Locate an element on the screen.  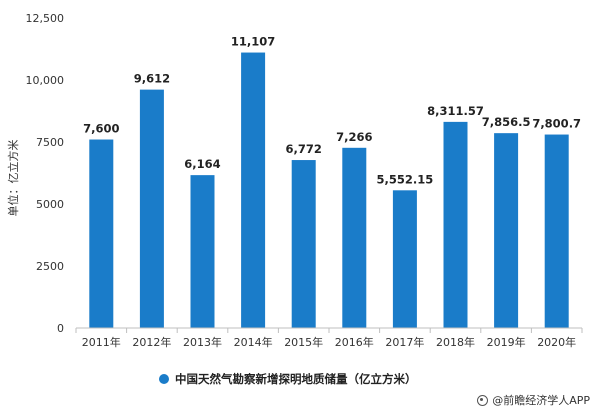
data-label: 9,612 is located at coordinates (152, 79).